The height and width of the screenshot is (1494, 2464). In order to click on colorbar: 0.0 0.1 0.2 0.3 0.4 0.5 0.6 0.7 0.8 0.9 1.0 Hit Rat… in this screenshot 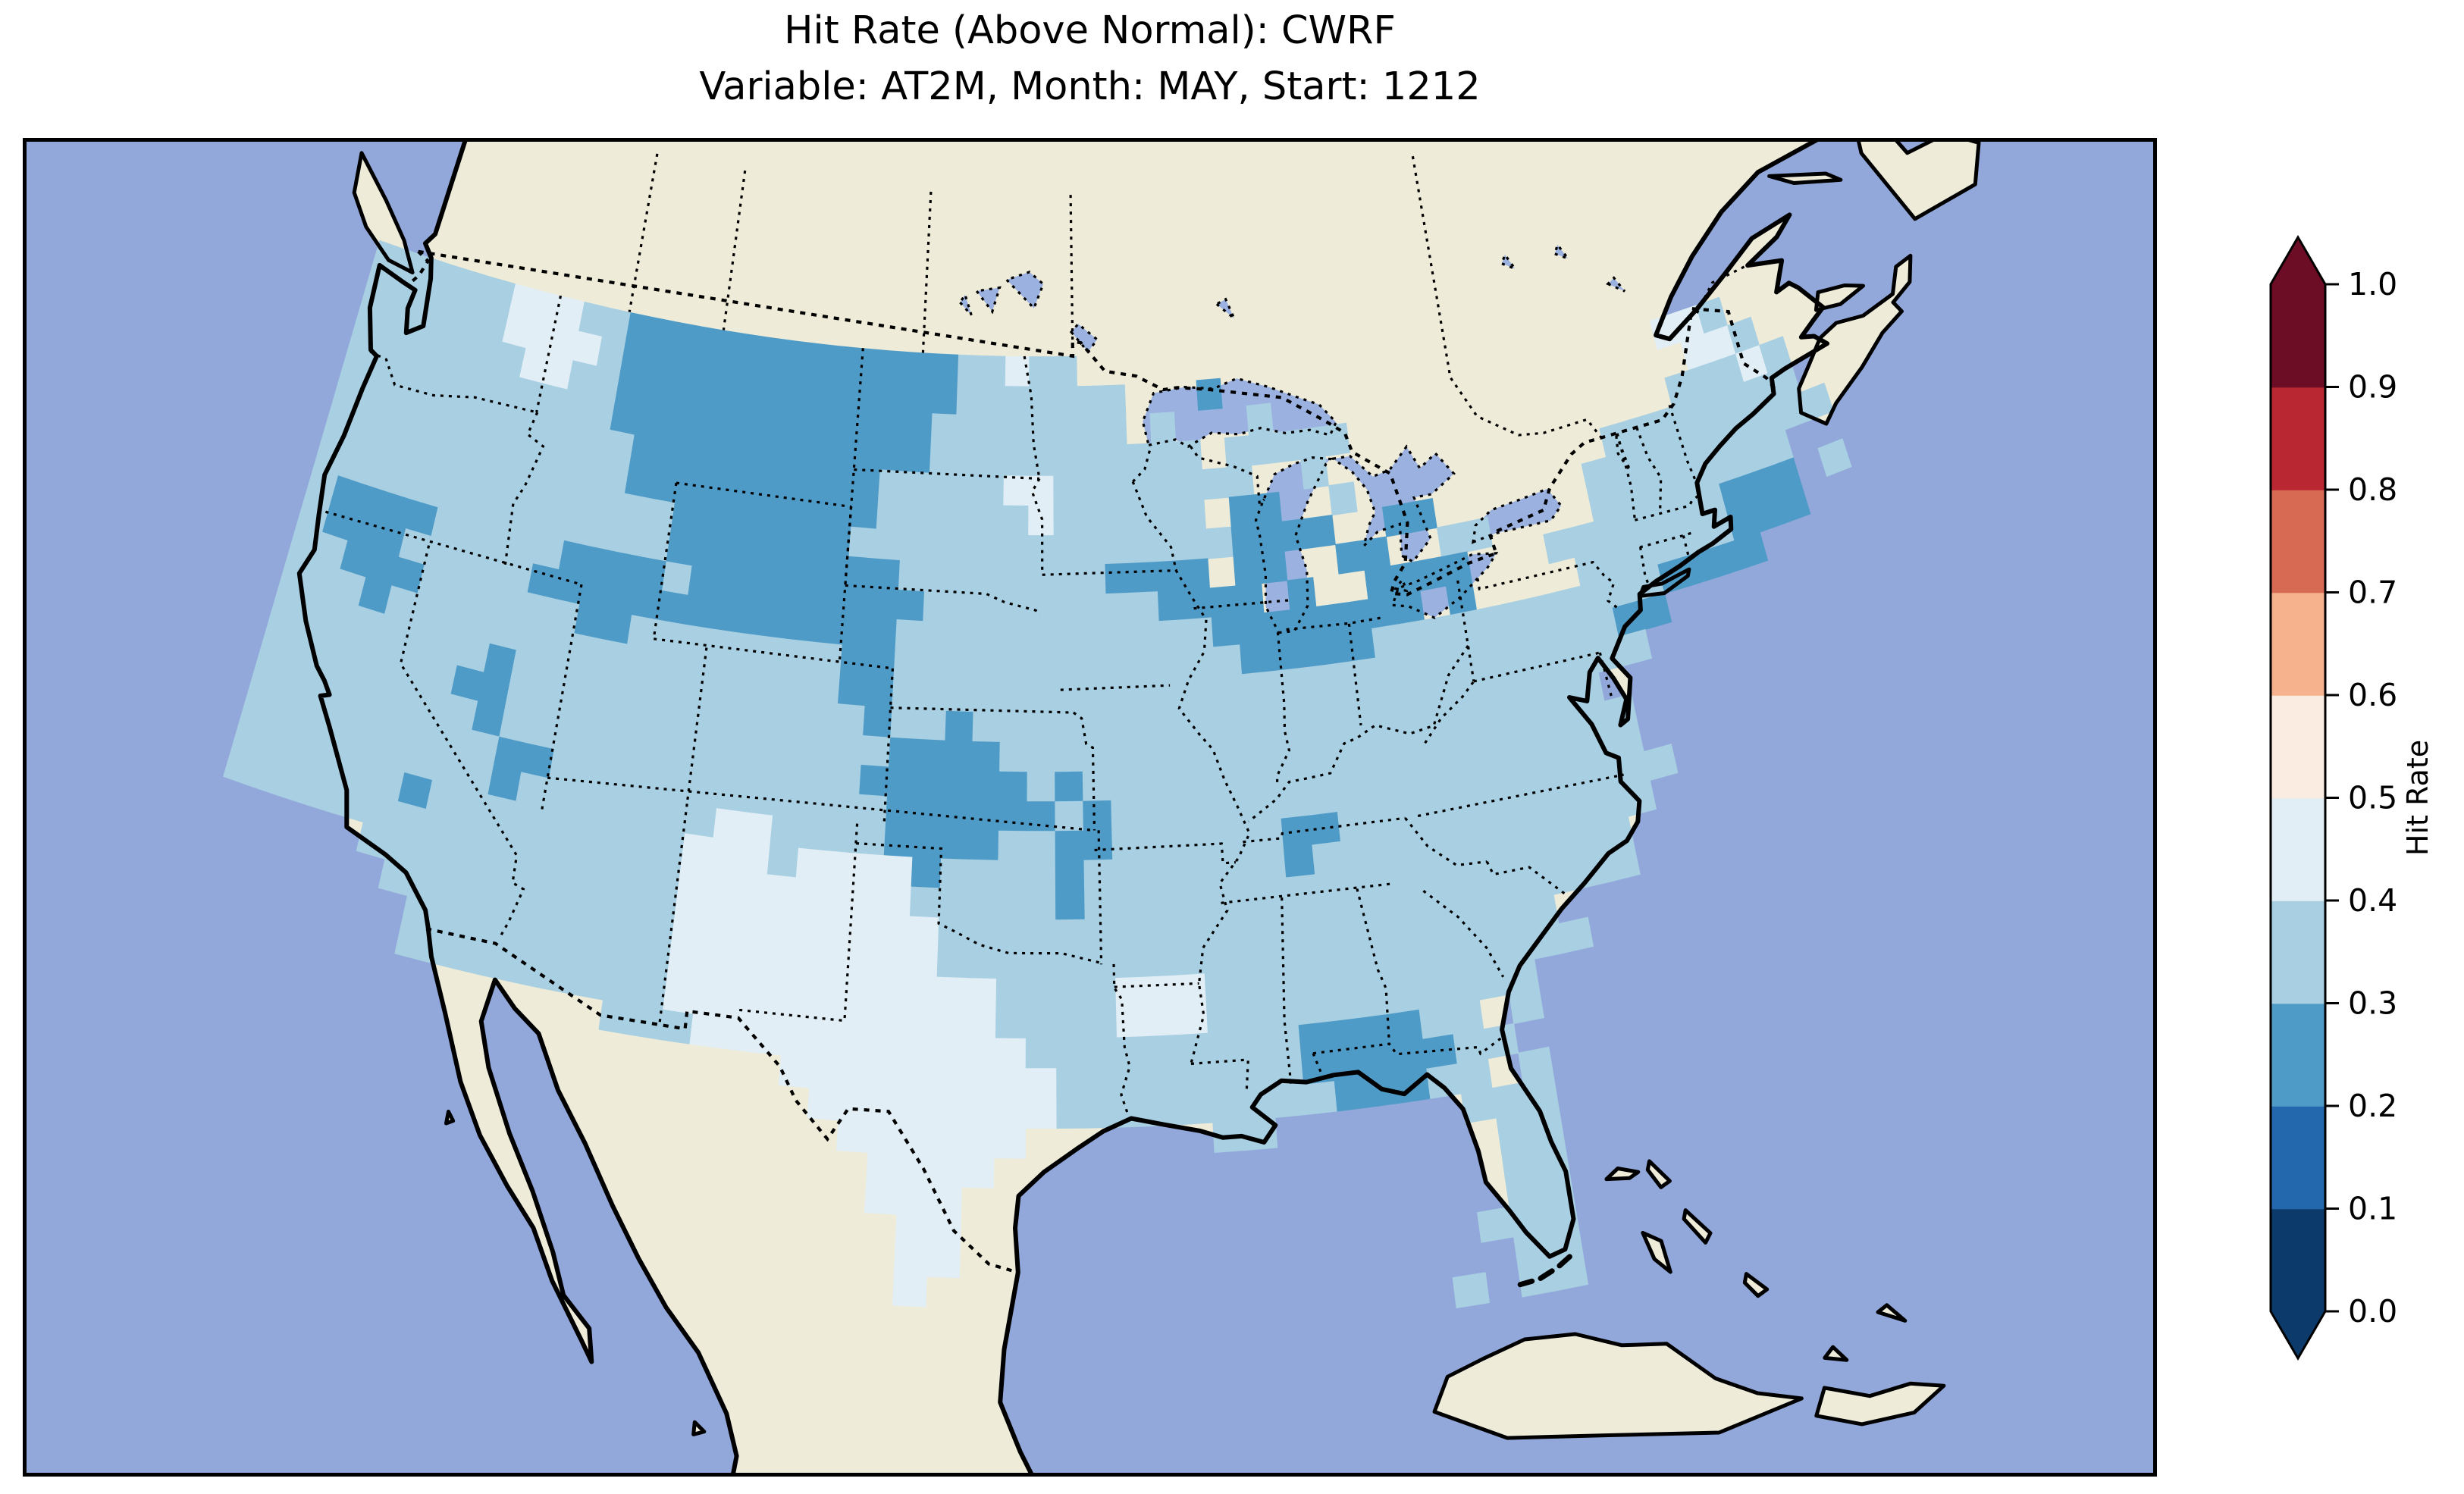, I will do `click(2351, 798)`.